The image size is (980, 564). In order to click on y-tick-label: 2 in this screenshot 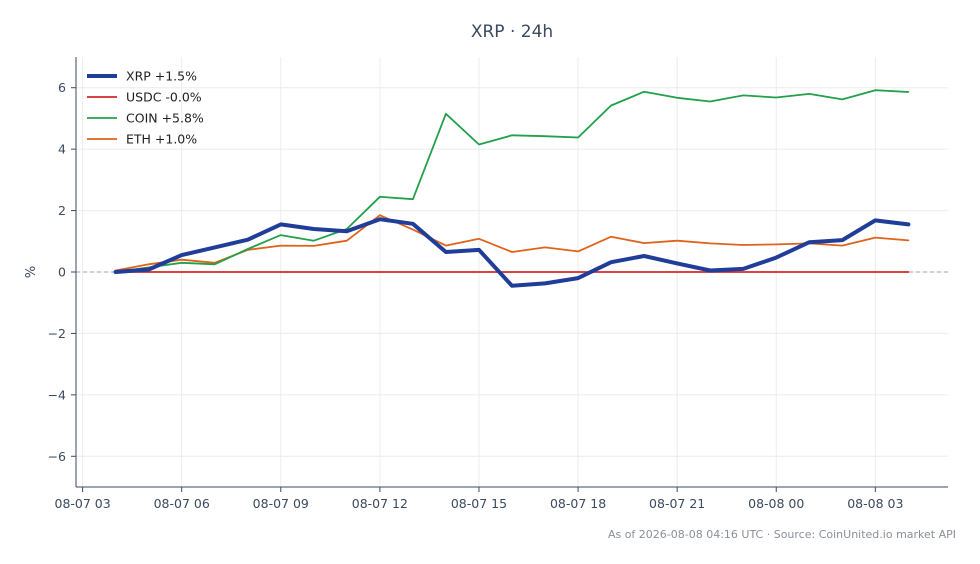, I will do `click(62, 210)`.